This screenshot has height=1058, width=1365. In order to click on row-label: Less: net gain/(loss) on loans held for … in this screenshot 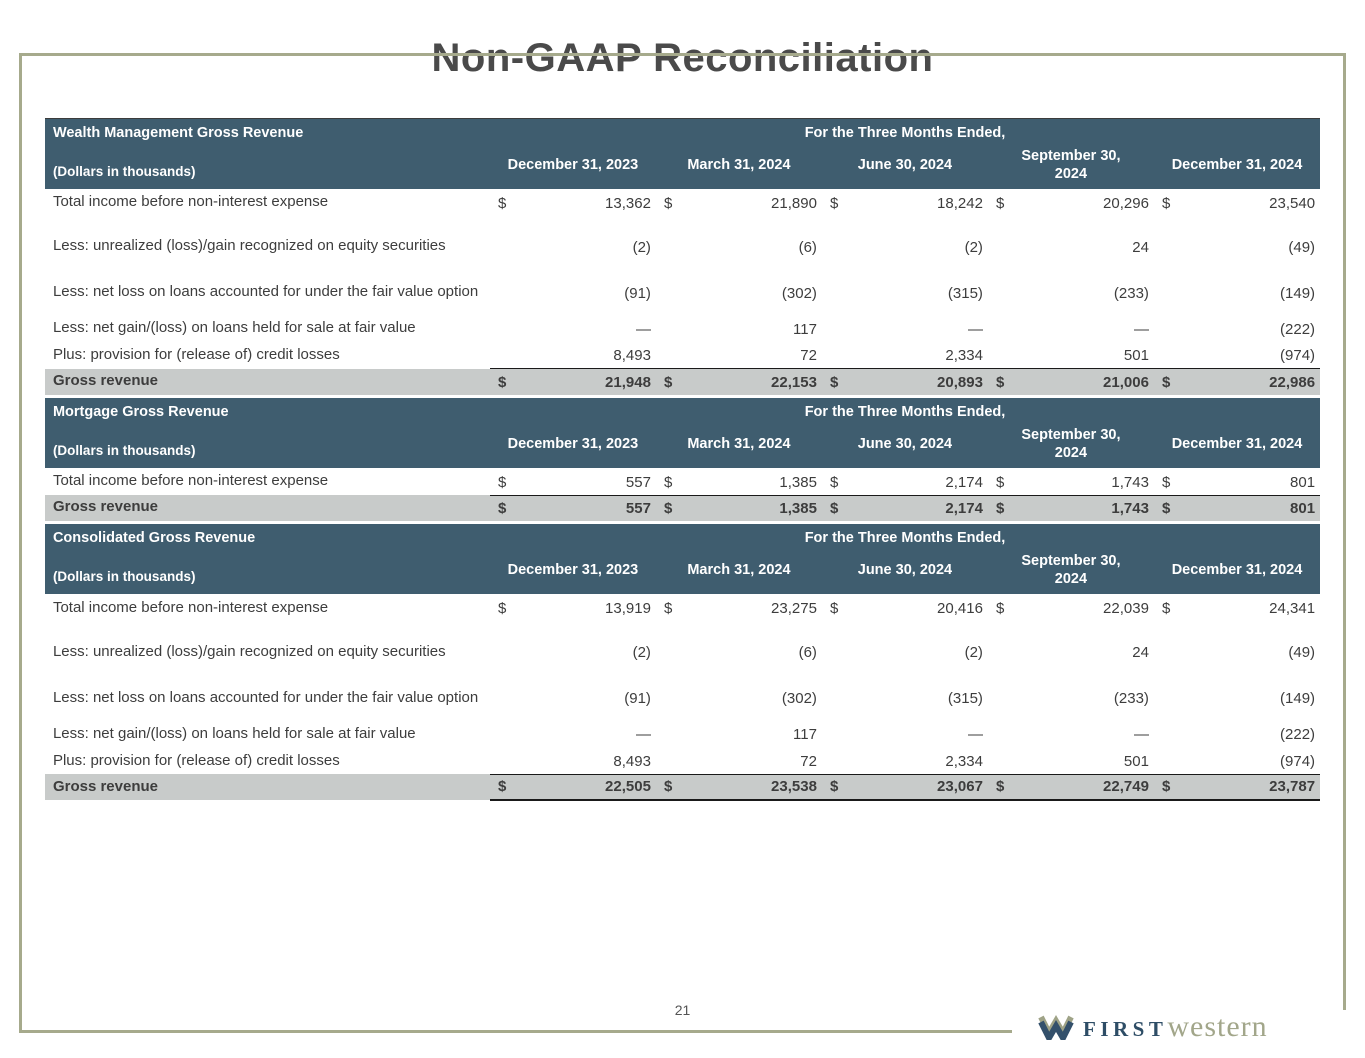, I will do `click(234, 733)`.